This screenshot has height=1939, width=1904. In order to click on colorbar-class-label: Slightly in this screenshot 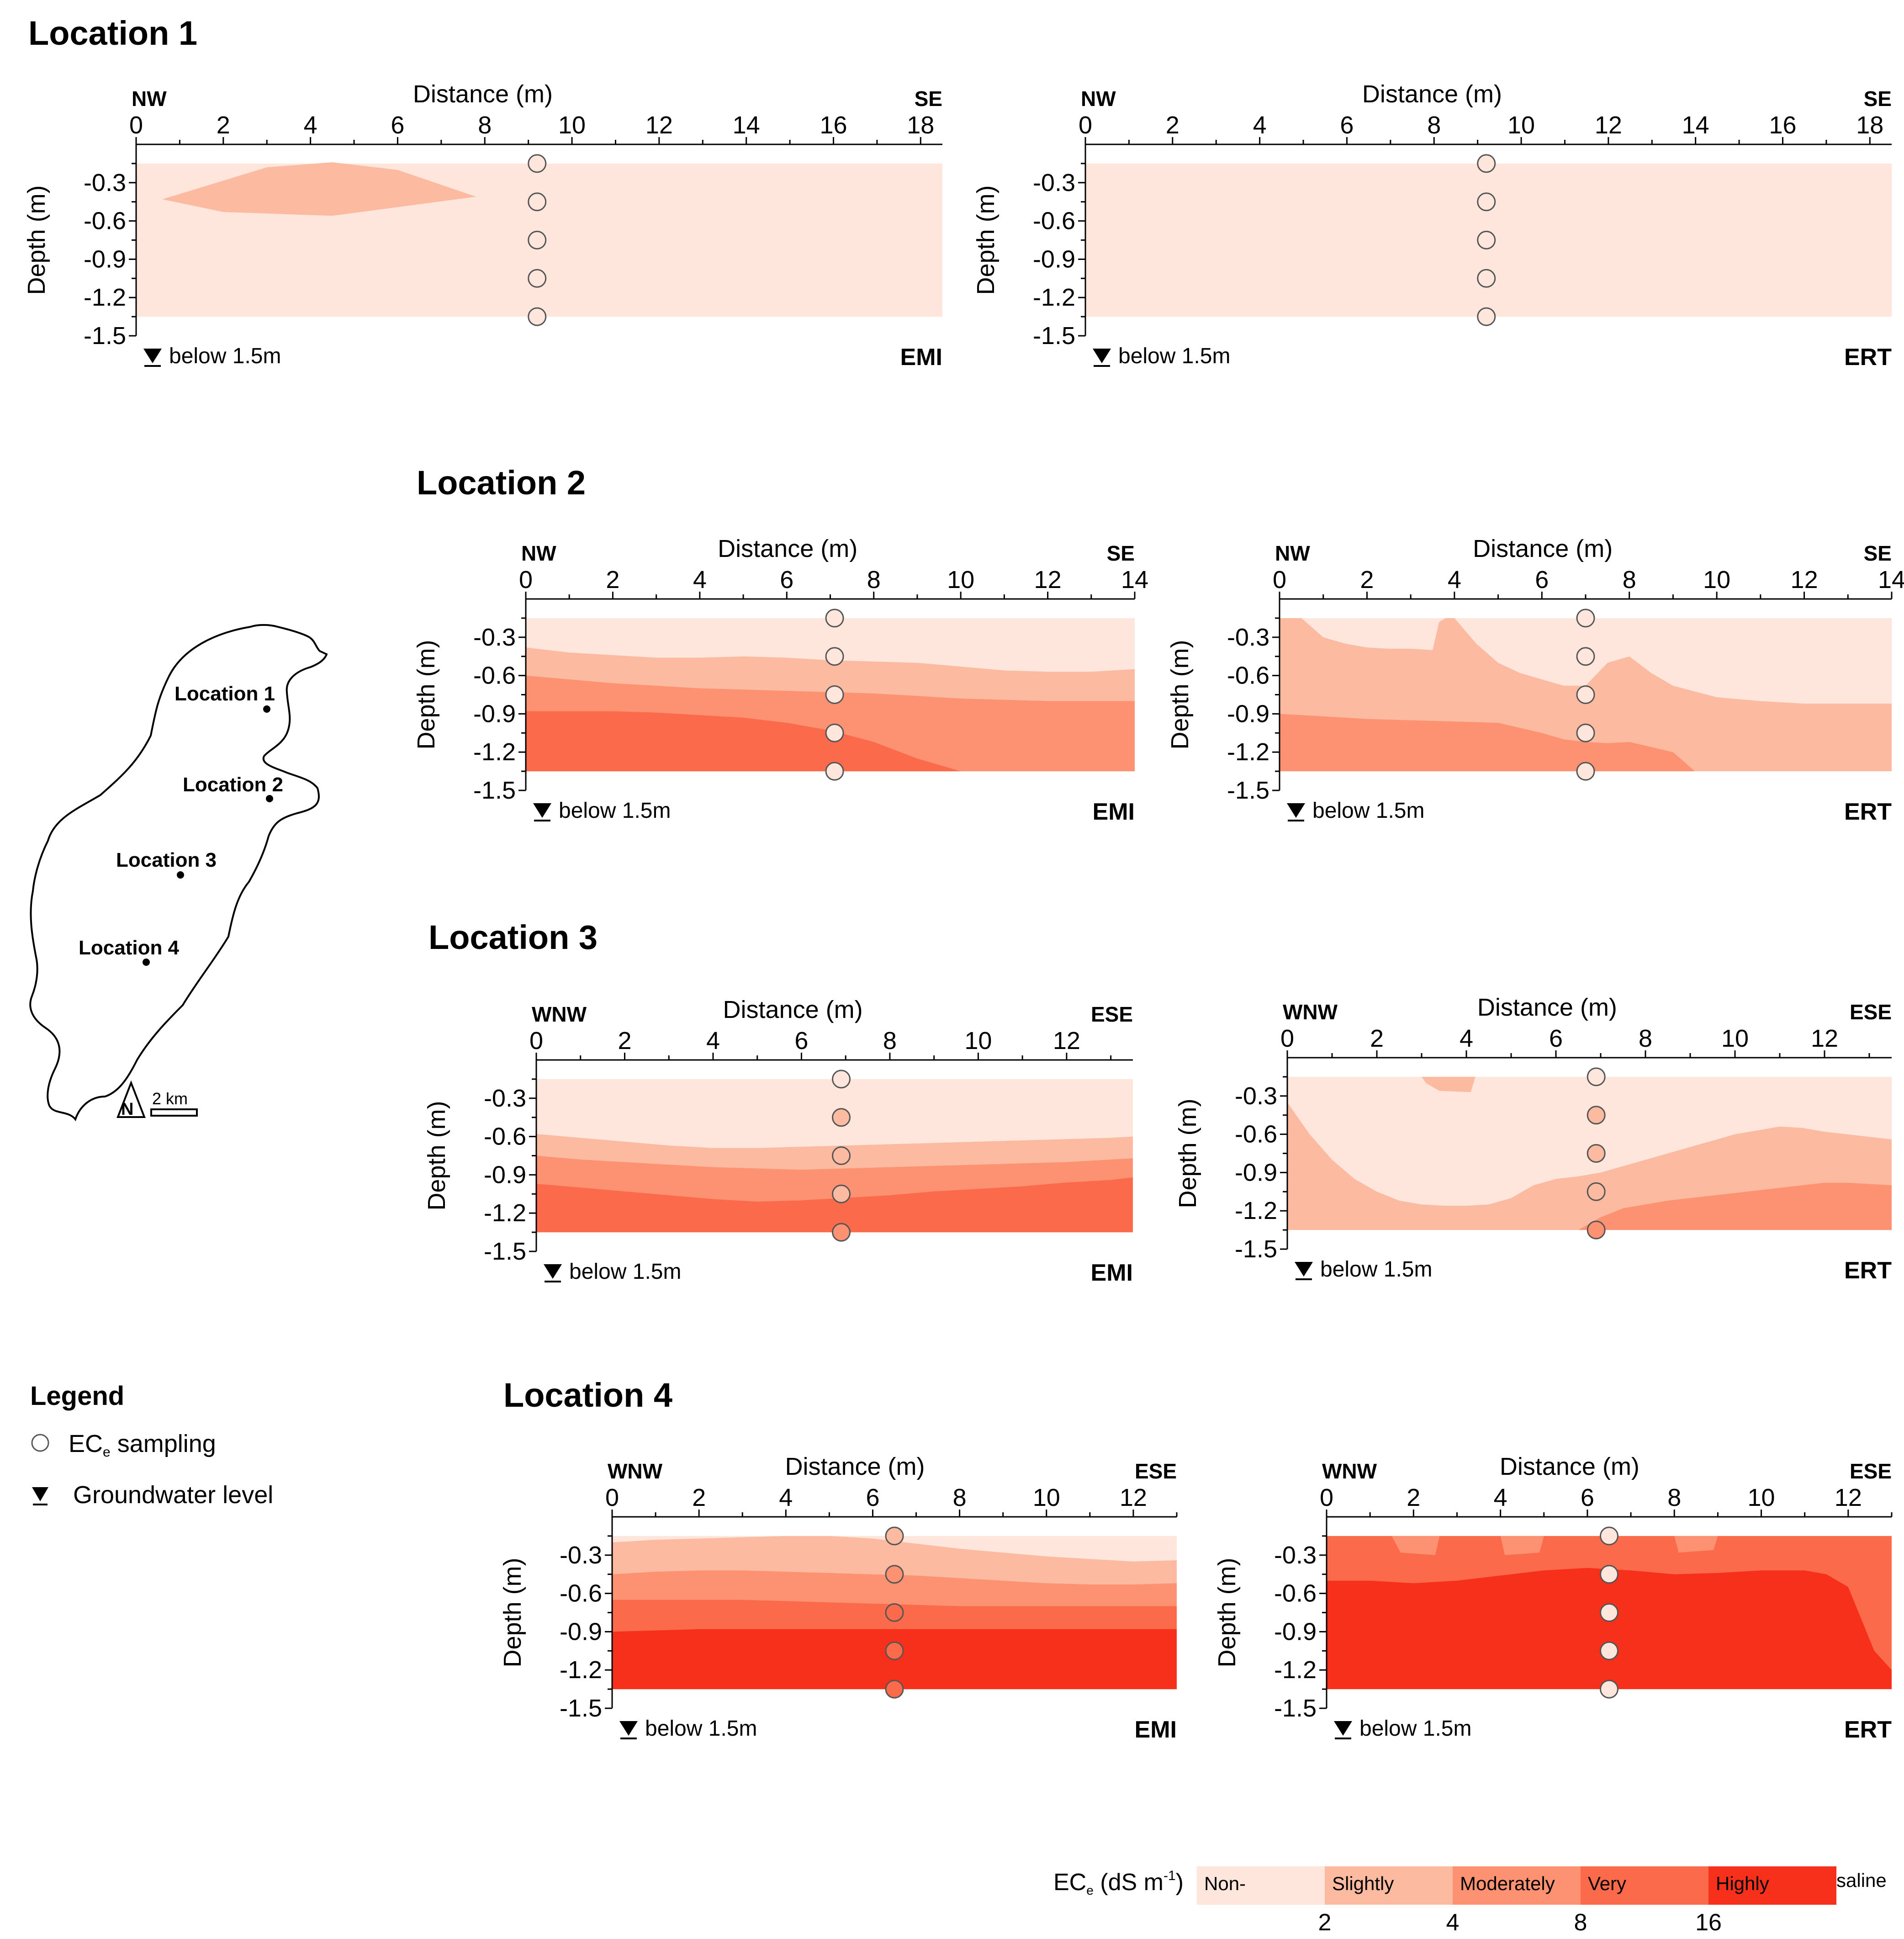, I will do `click(1363, 1884)`.